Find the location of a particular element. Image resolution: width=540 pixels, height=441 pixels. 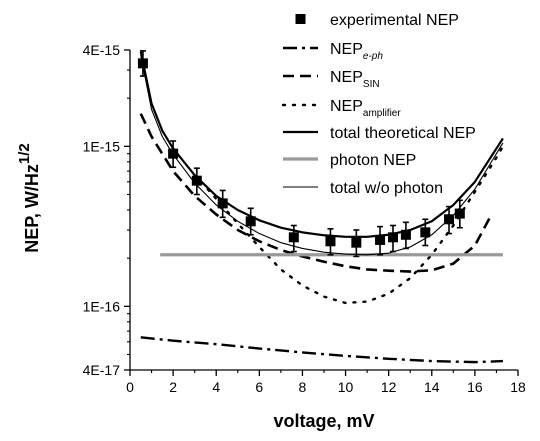

y-tick-label: 1E-16 is located at coordinates (102, 306).